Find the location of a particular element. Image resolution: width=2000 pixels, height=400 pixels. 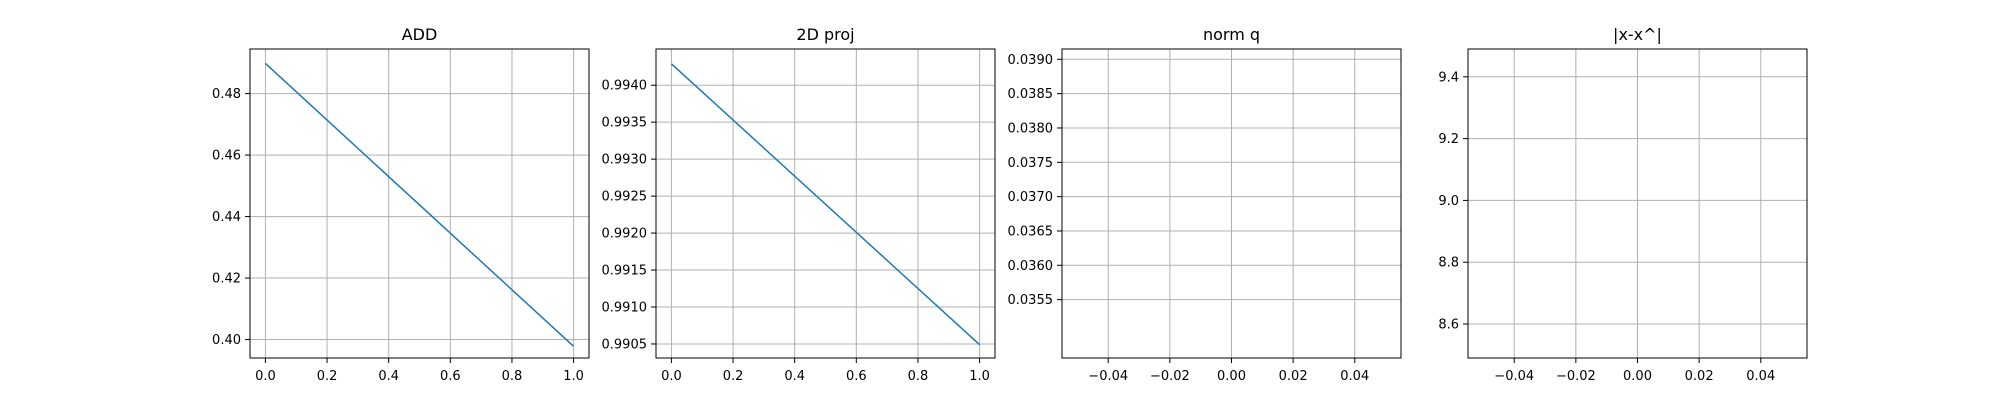

y-tick-label: 0.44 is located at coordinates (226, 217).